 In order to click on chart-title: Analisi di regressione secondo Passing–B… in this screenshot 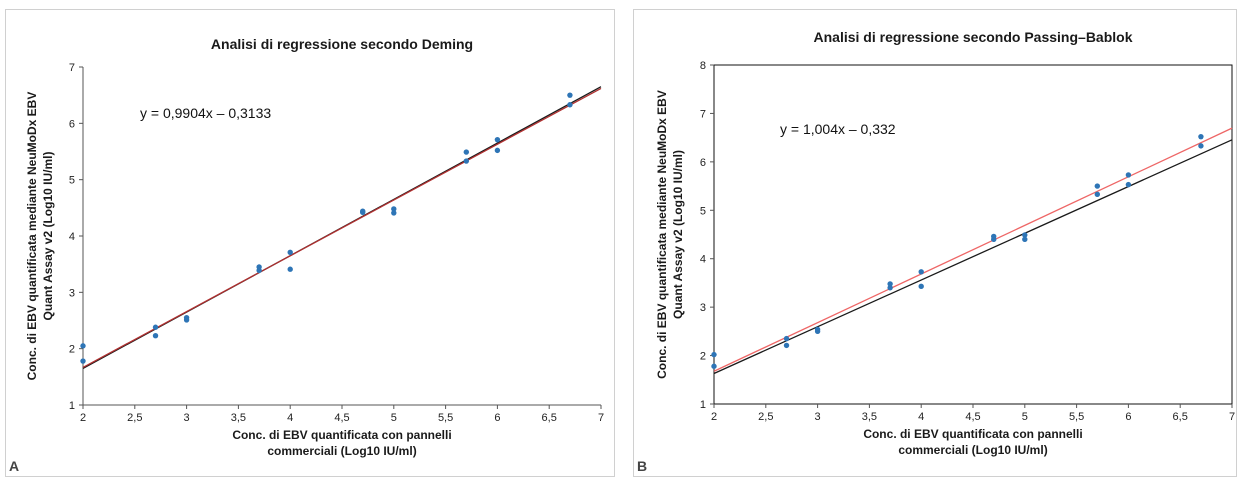, I will do `click(973, 37)`.